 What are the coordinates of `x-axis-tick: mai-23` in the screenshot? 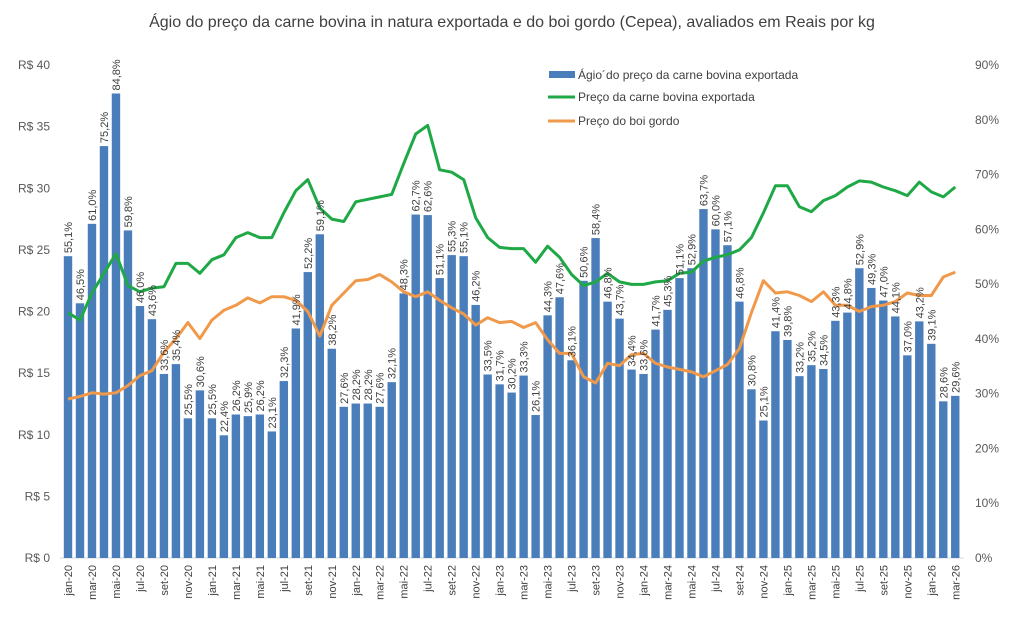 It's located at (549, 582).